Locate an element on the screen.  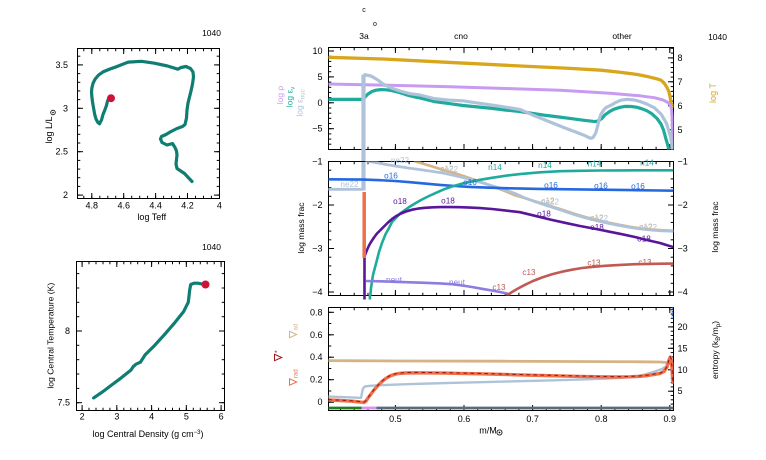
svg-text: 2.5 is located at coordinates (61, 152).